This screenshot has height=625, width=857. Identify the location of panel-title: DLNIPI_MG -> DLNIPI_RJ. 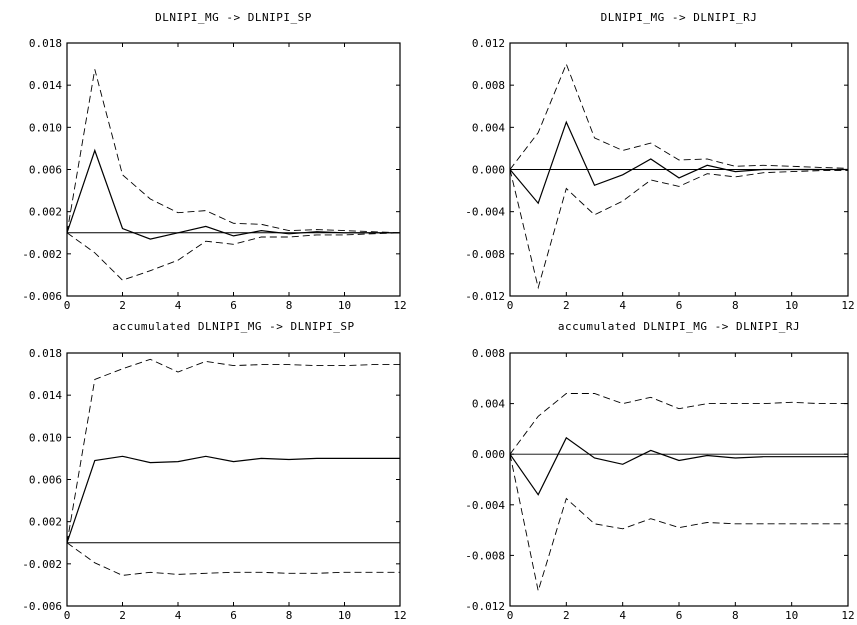
(679, 17).